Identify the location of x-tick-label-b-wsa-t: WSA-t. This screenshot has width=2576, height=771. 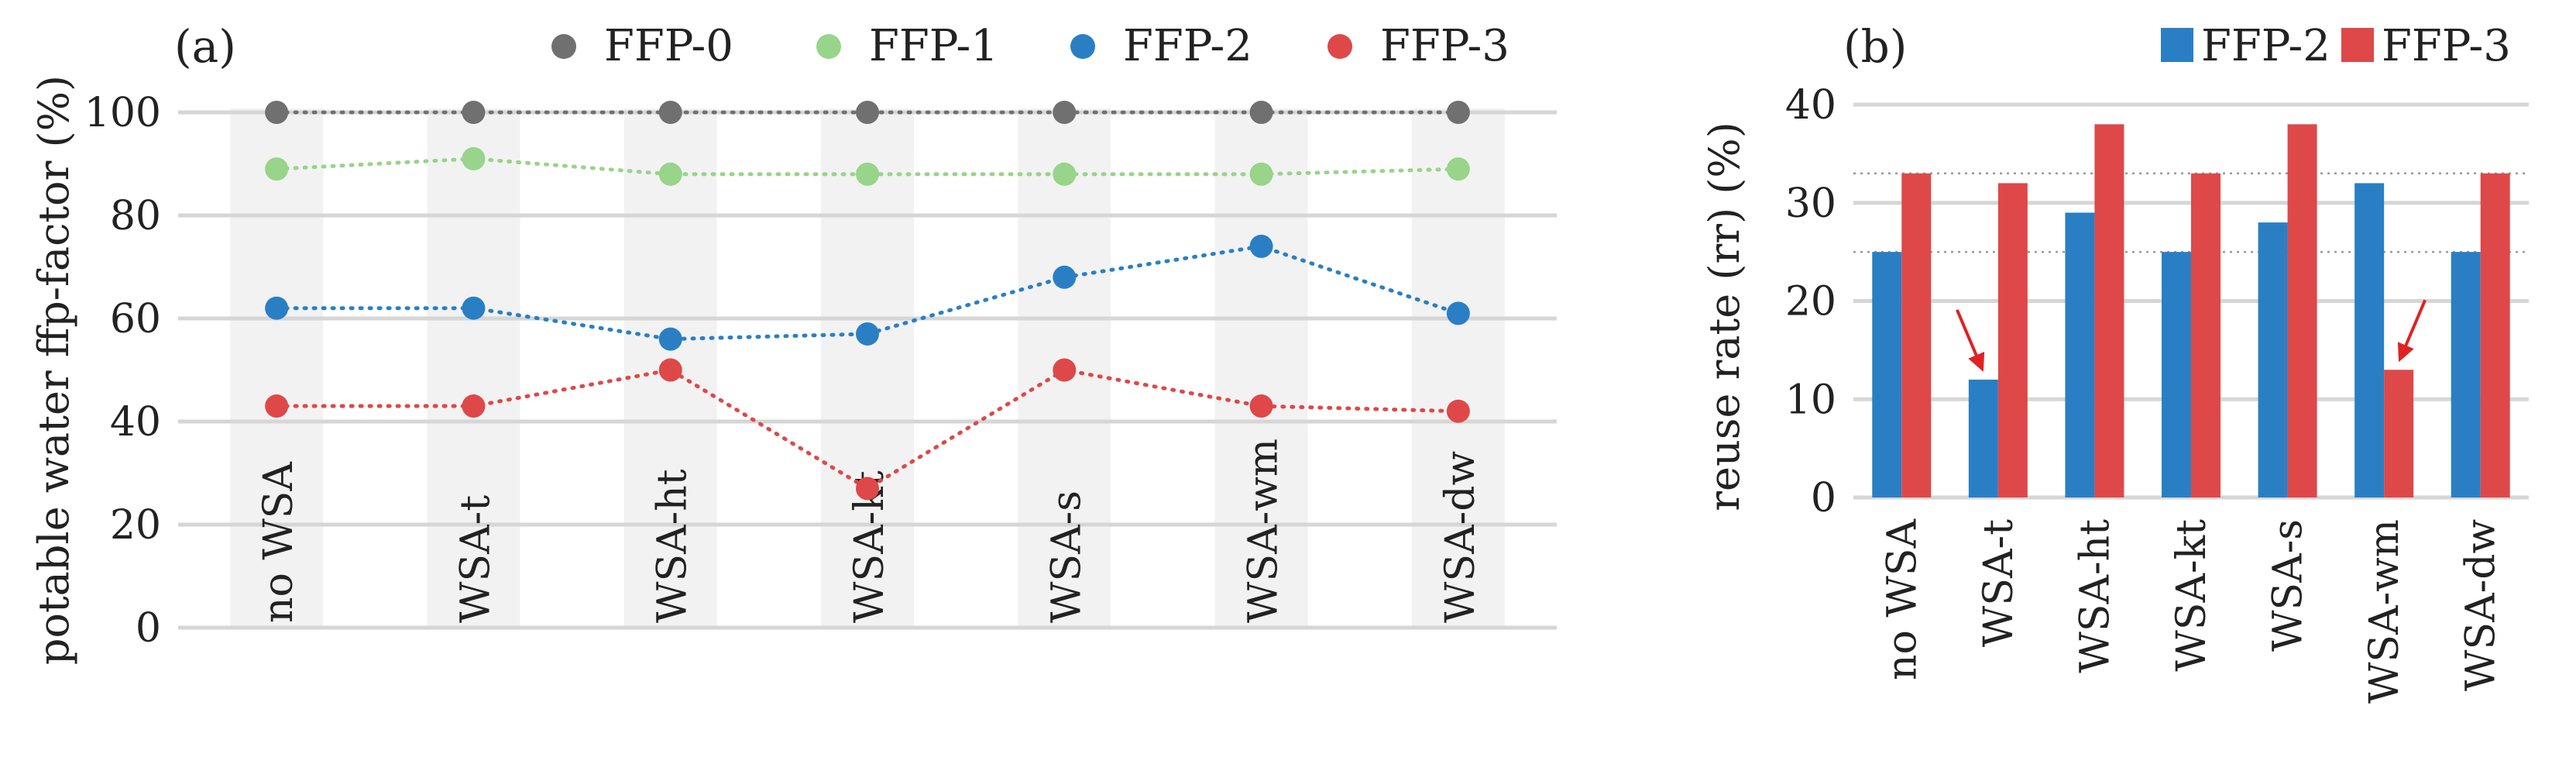
(1999, 583).